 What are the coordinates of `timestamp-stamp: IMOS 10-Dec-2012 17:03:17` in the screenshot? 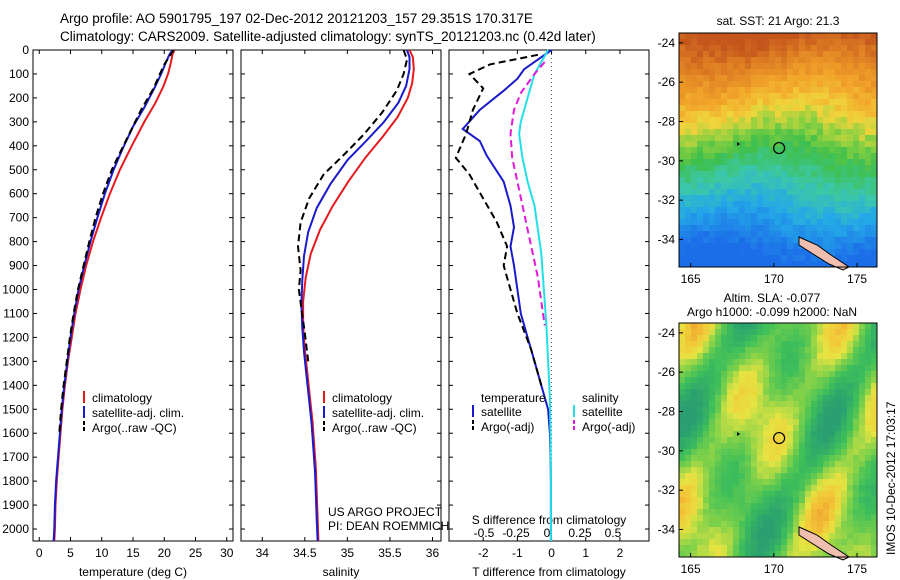 It's located at (891, 478).